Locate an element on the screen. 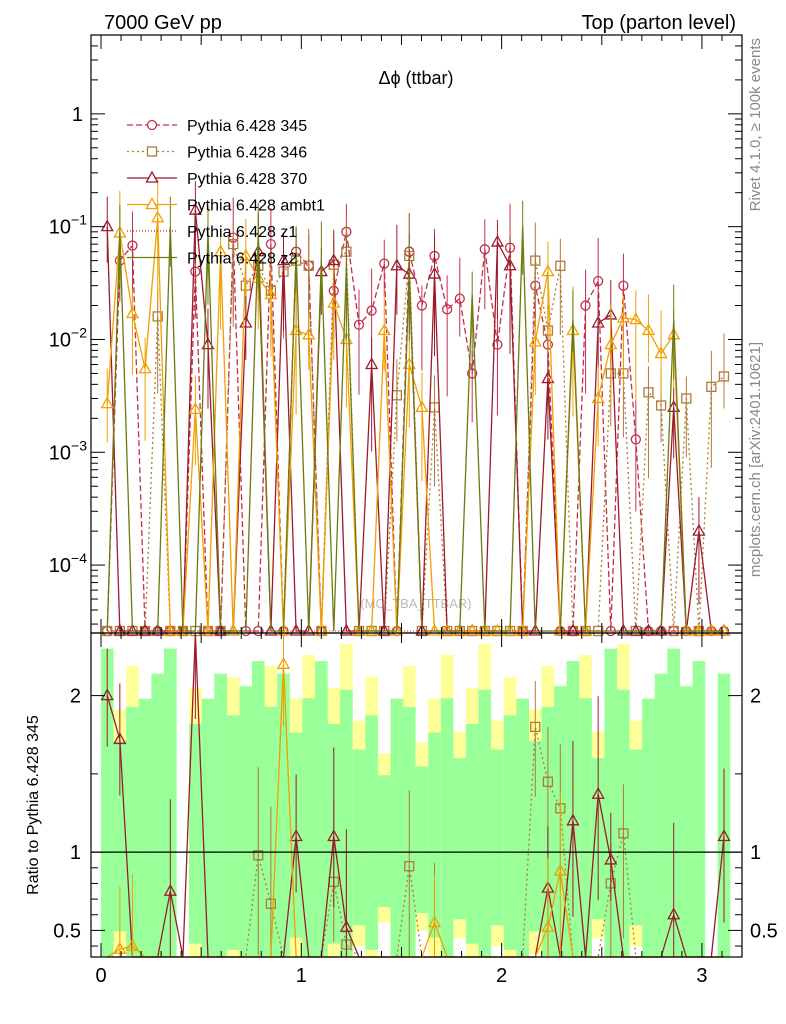 This screenshot has width=786, height=1024. legend-entry: Pythia 6.428 370 is located at coordinates (217, 179).